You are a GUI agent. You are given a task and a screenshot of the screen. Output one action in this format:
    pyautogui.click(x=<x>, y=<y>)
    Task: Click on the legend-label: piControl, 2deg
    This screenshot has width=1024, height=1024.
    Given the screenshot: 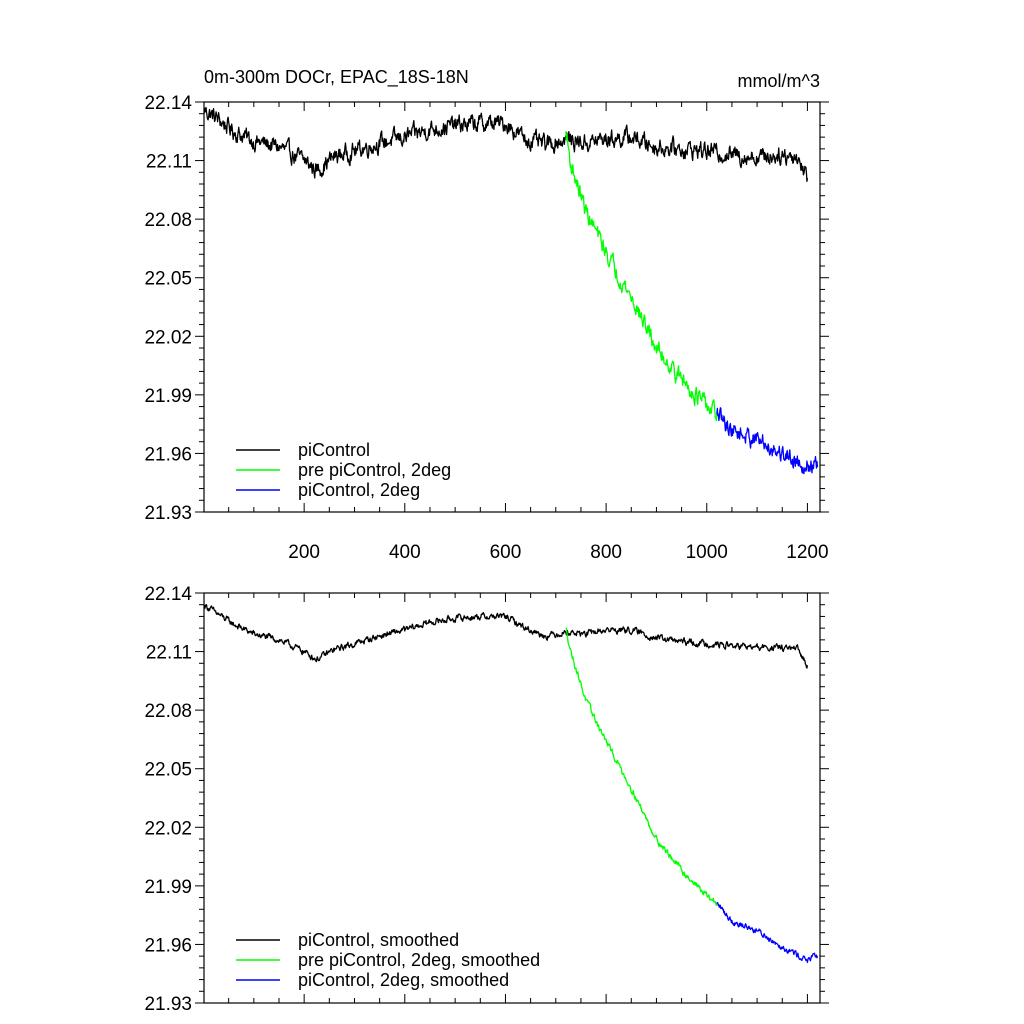 What is the action you would take?
    pyautogui.click(x=359, y=490)
    